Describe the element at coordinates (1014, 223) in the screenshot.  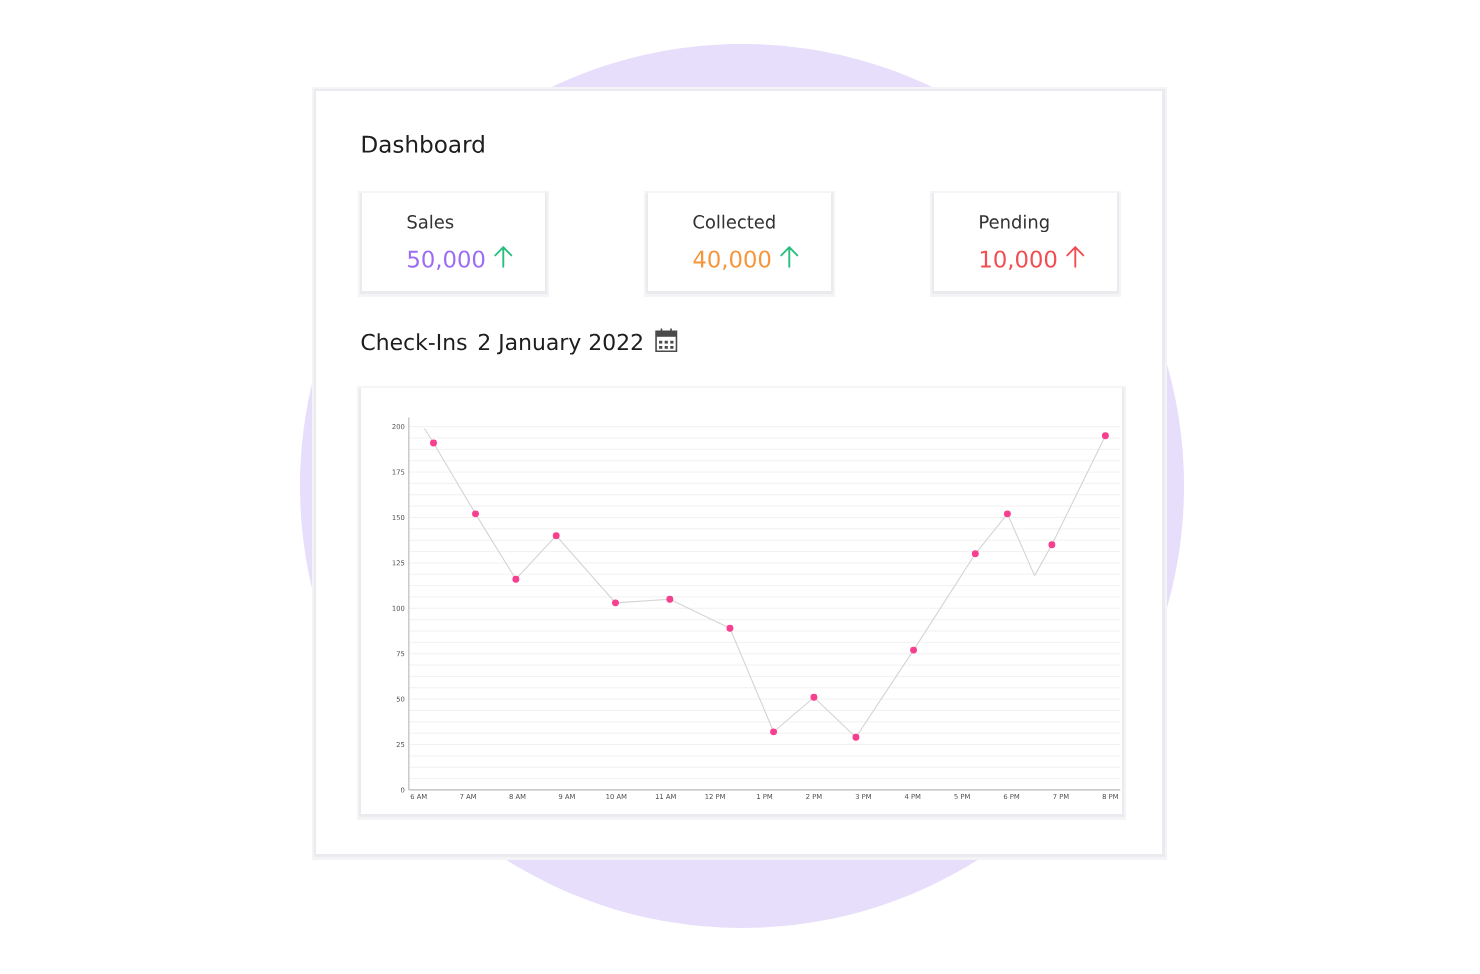
I see `category-label: Pending` at that location.